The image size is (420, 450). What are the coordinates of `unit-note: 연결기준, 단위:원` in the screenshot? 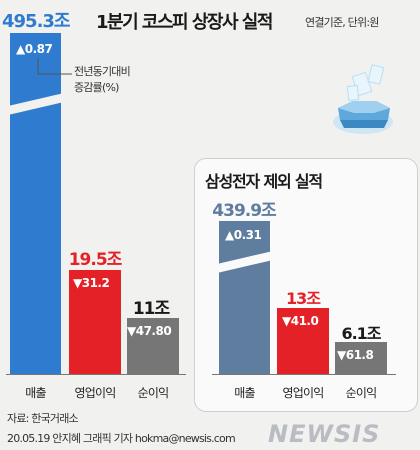 It's located at (342, 22).